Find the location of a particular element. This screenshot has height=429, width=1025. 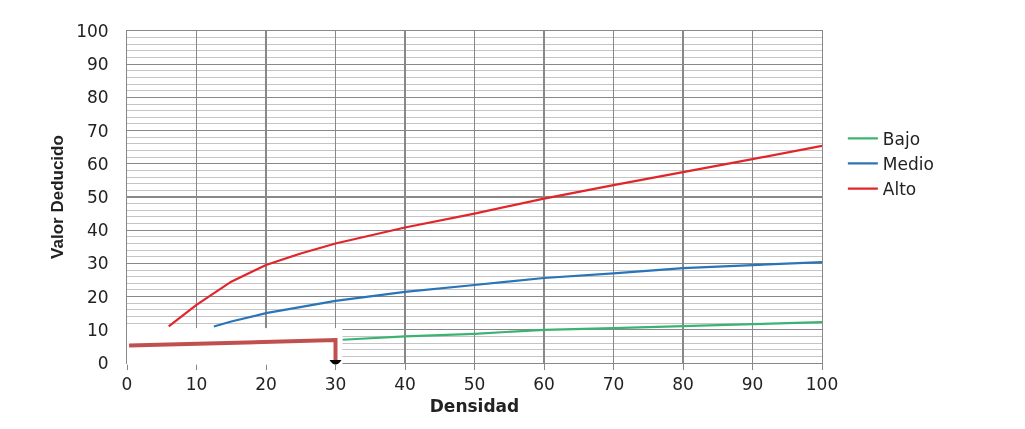

x-axis-title: Densidad is located at coordinates (474, 405).